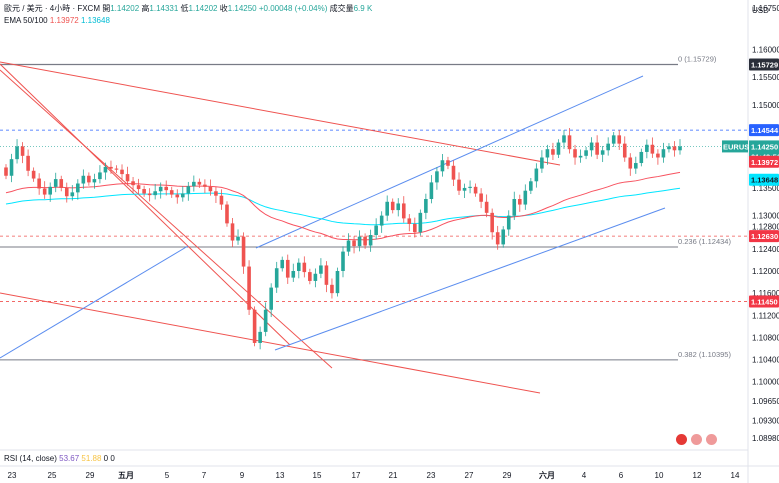 This screenshot has width=779, height=483. I want to click on fib-label: 0.382 (1.10395), so click(704, 354).